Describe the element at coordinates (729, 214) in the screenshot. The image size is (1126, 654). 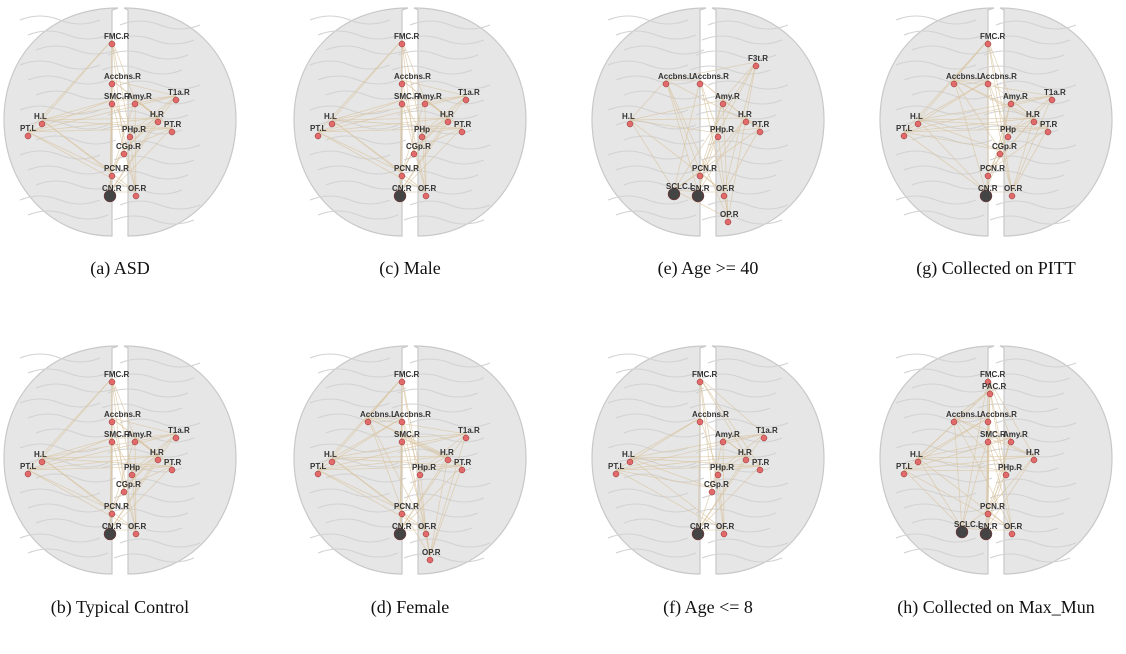
I see `region-label: OP.R` at that location.